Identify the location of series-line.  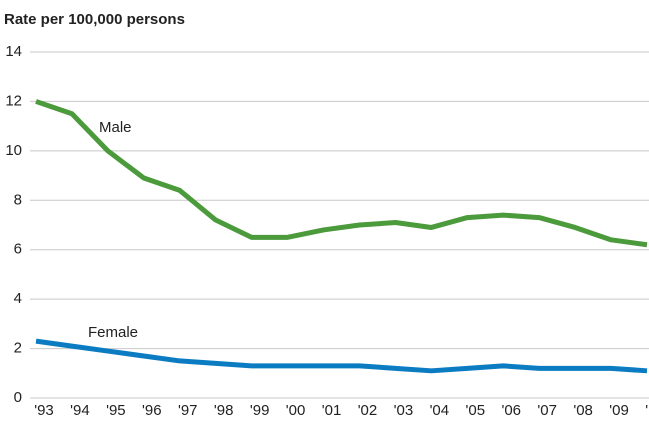
(341, 356).